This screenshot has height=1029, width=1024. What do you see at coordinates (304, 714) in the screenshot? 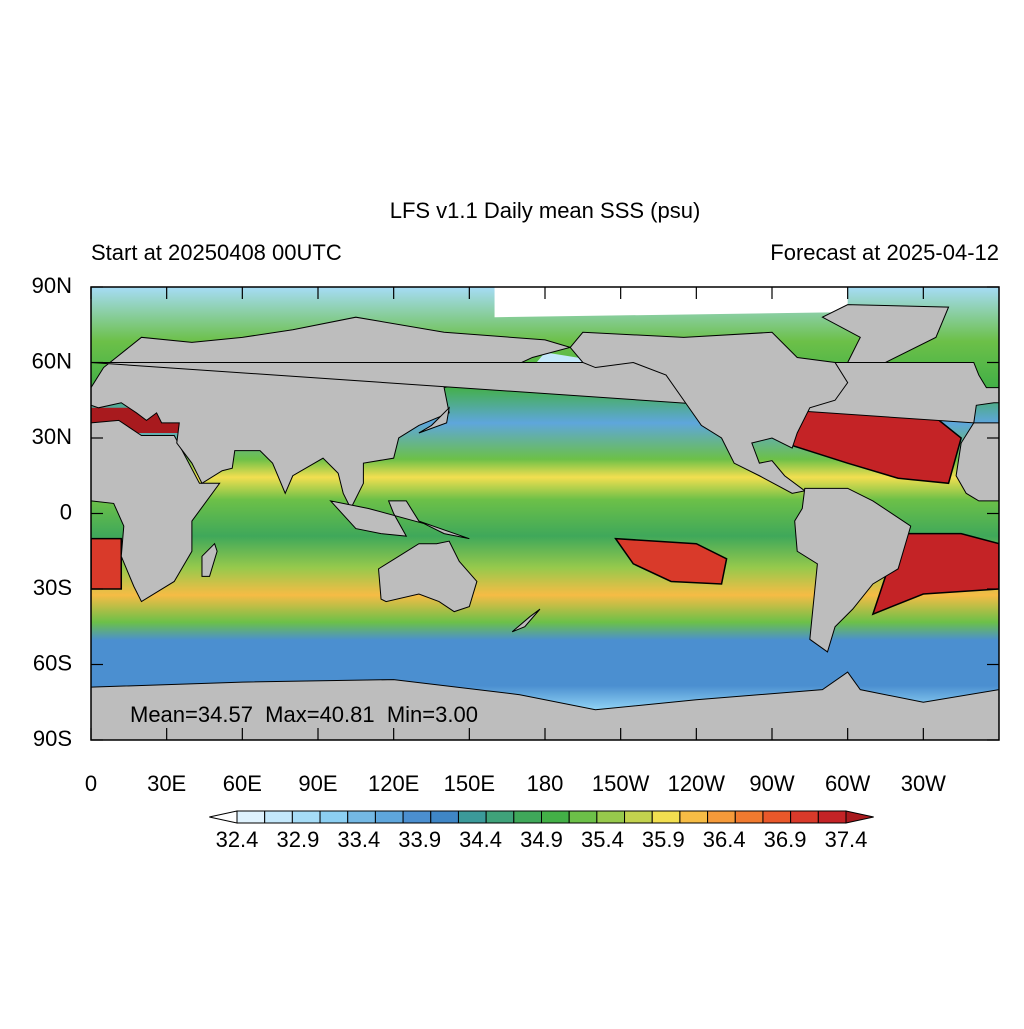
I see `stats-annotation: Mean=34.57 Max=40.81 Min=3.00` at bounding box center [304, 714].